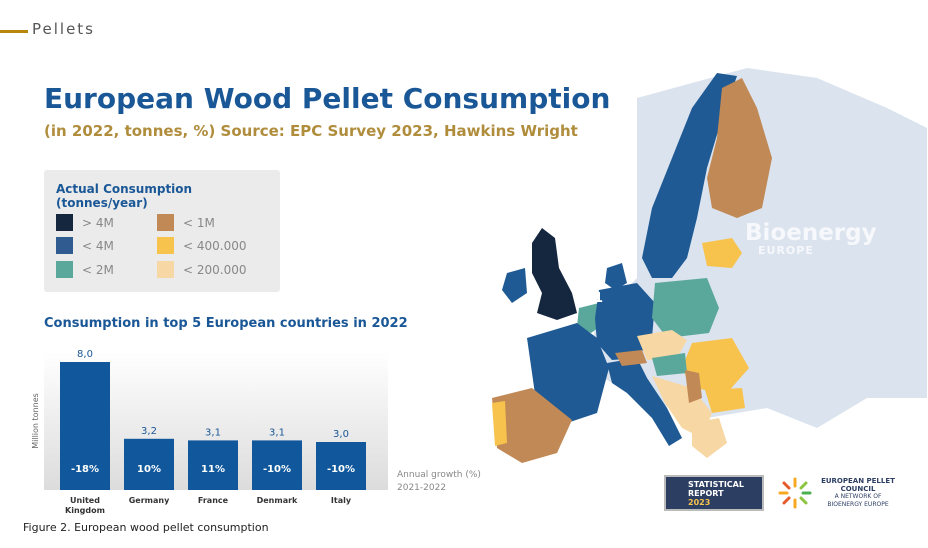  I want to click on page-title: European Wood Pellet Consumption, so click(327, 98).